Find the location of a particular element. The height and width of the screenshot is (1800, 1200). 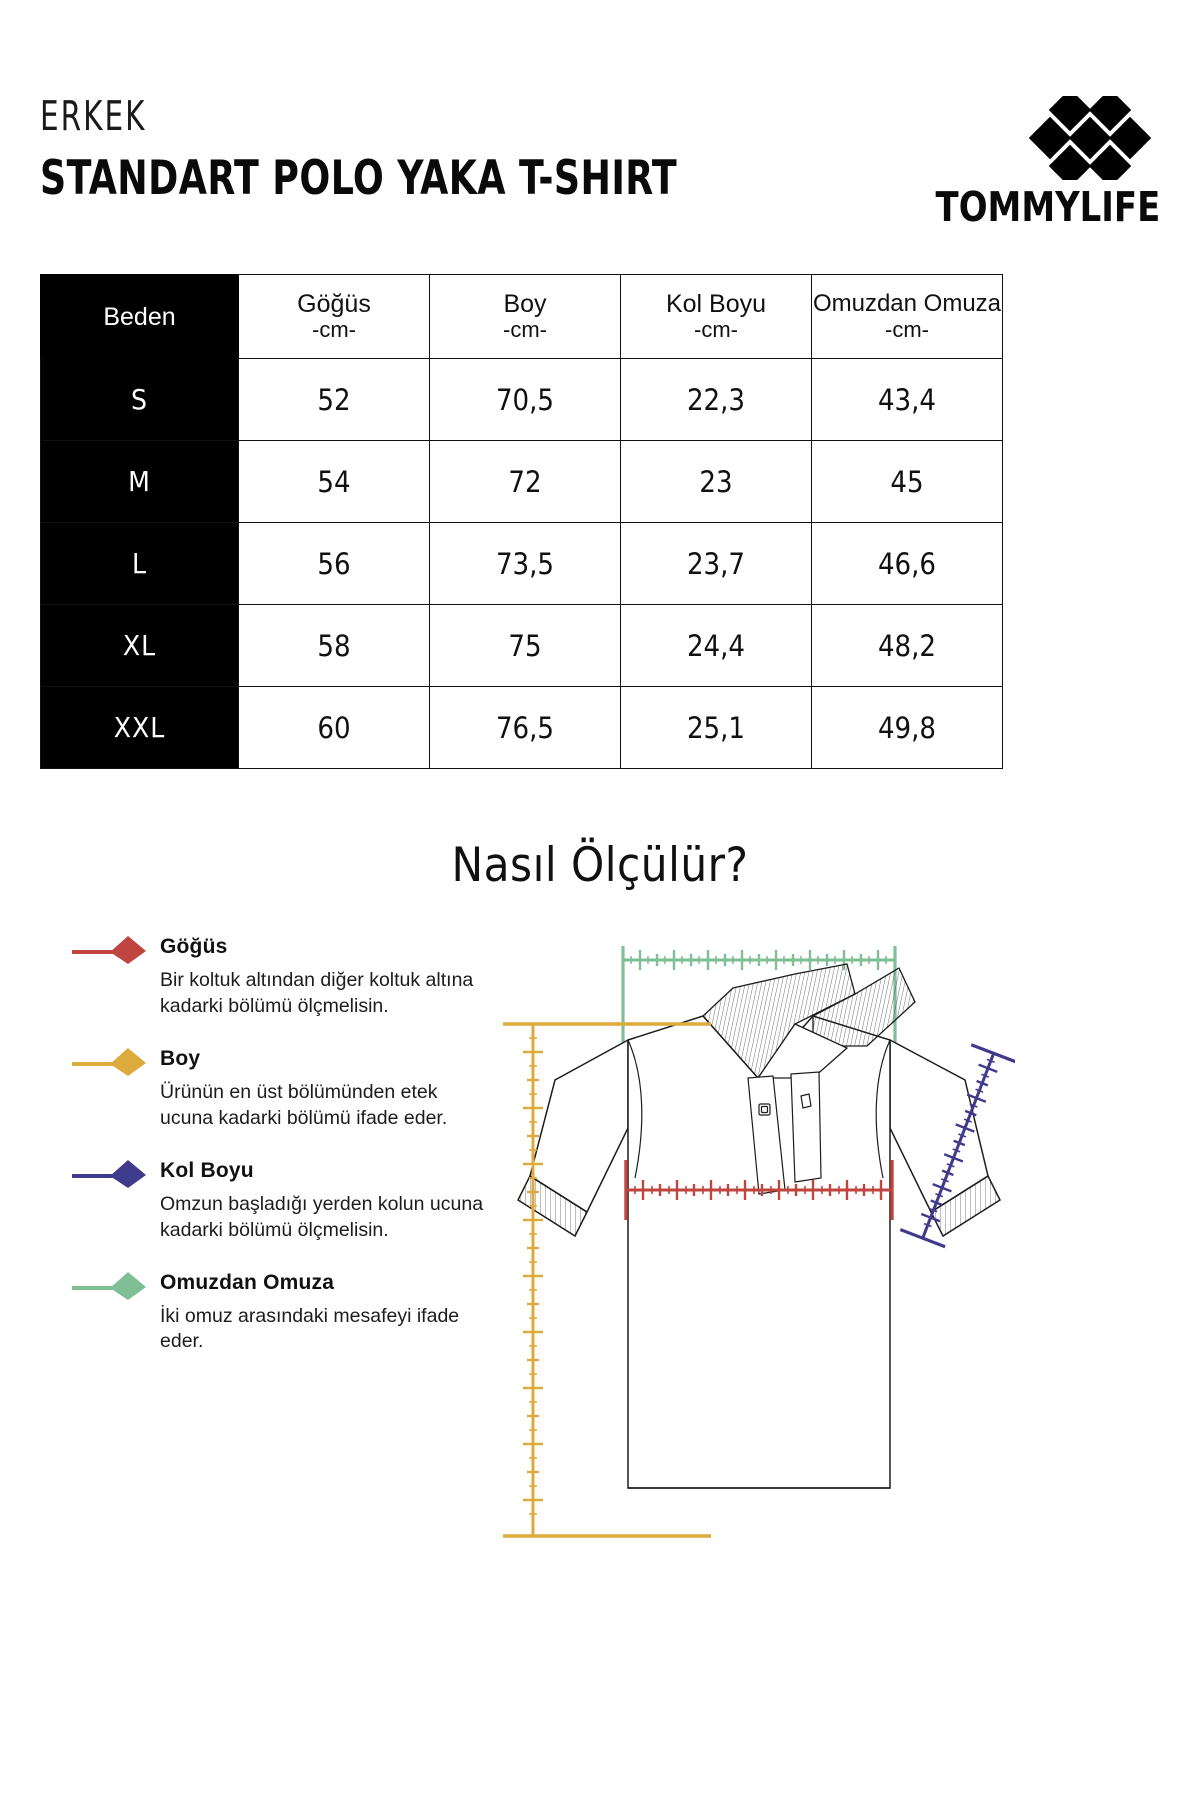

polo-shirt-svg is located at coordinates (759, 1242).